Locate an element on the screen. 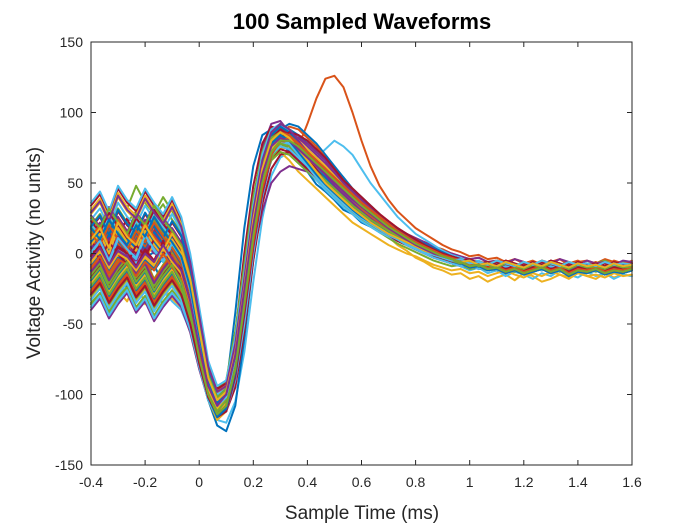 The height and width of the screenshot is (525, 700). x-tick-label: 0.2 is located at coordinates (254, 482).